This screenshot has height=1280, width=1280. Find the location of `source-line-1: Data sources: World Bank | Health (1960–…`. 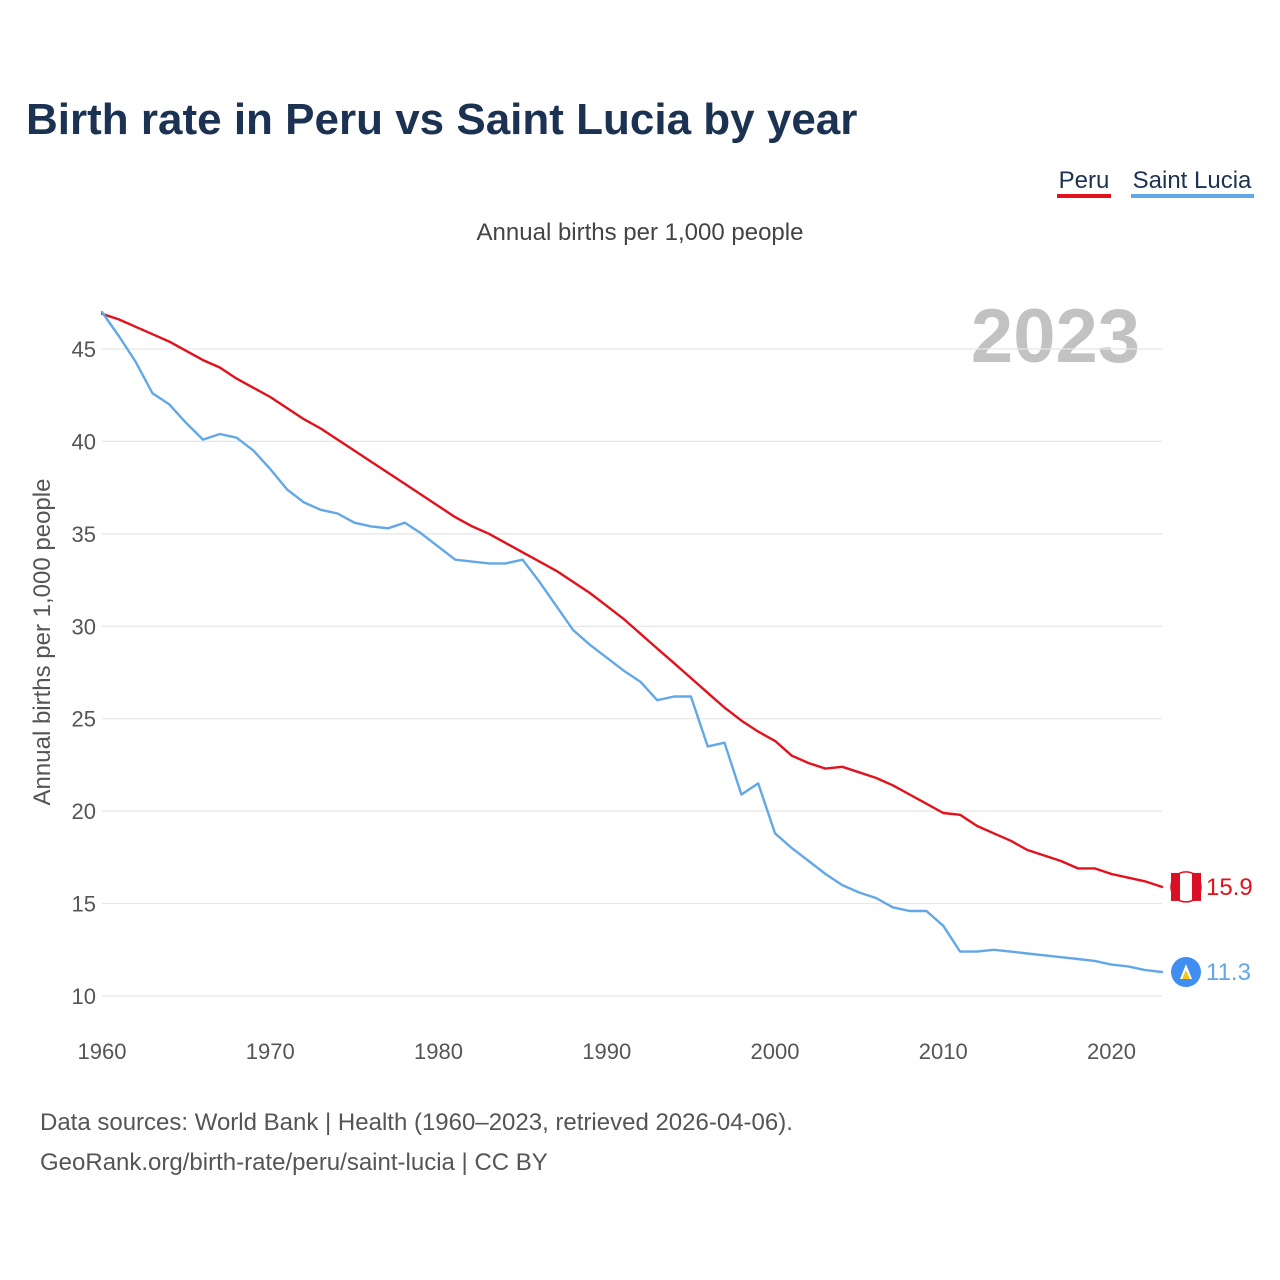

source-line-1: Data sources: World Bank | Health (1960–… is located at coordinates (416, 1122).